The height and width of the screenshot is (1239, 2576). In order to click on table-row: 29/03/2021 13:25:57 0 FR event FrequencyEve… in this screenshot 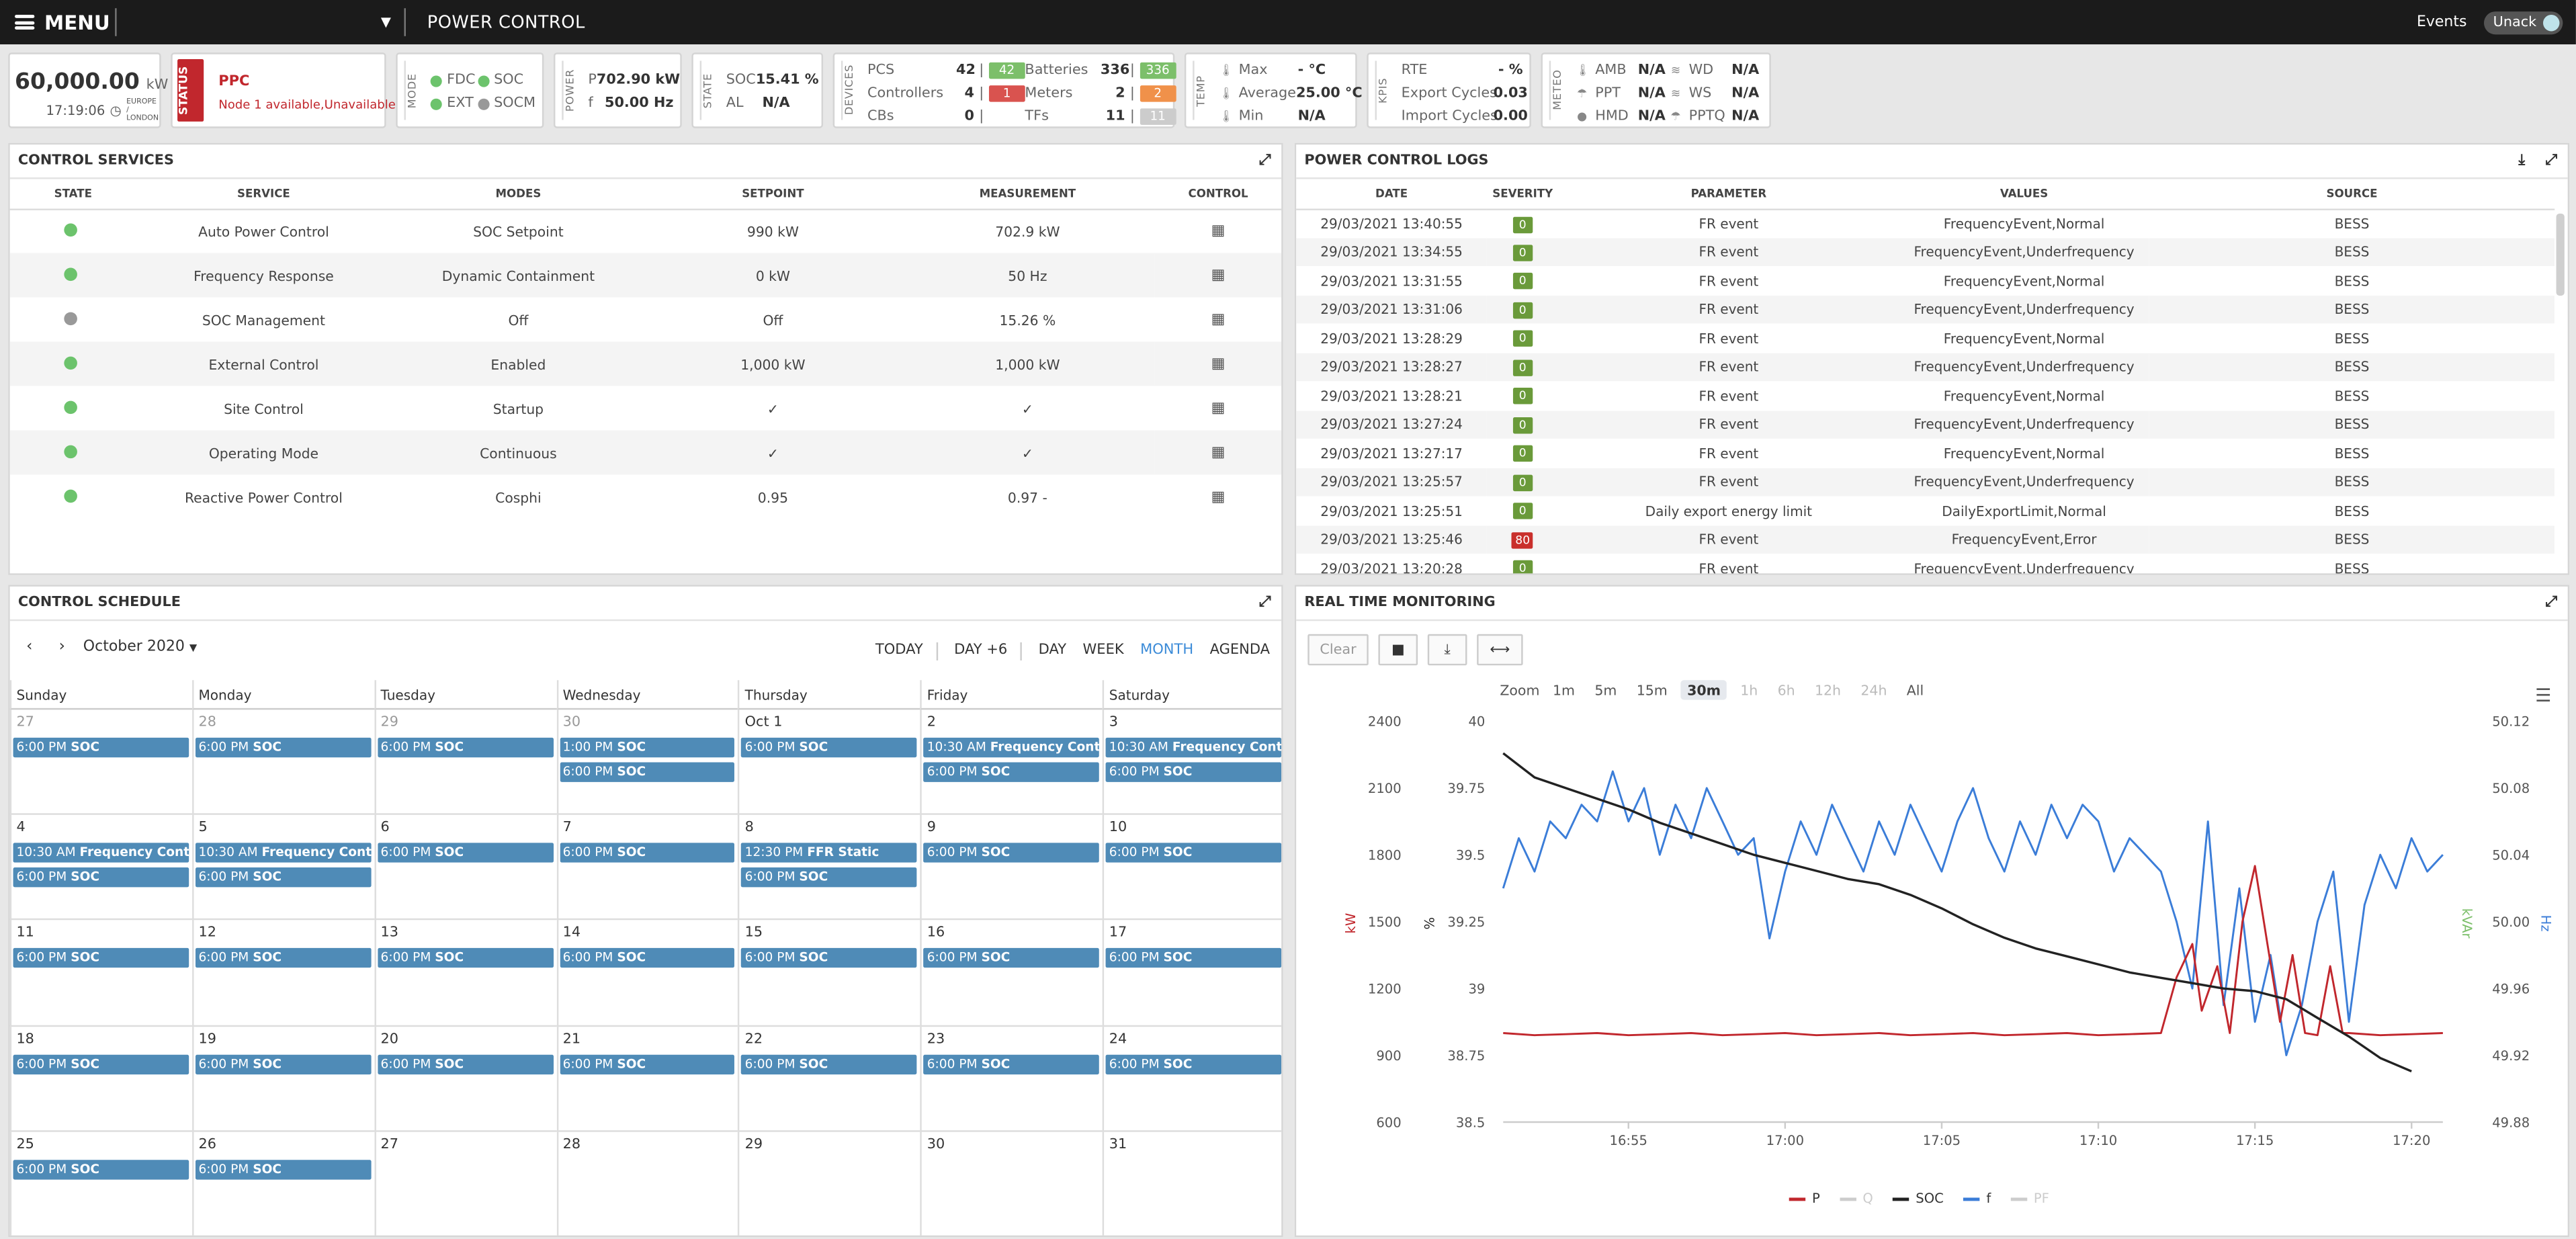, I will do `click(1925, 482)`.